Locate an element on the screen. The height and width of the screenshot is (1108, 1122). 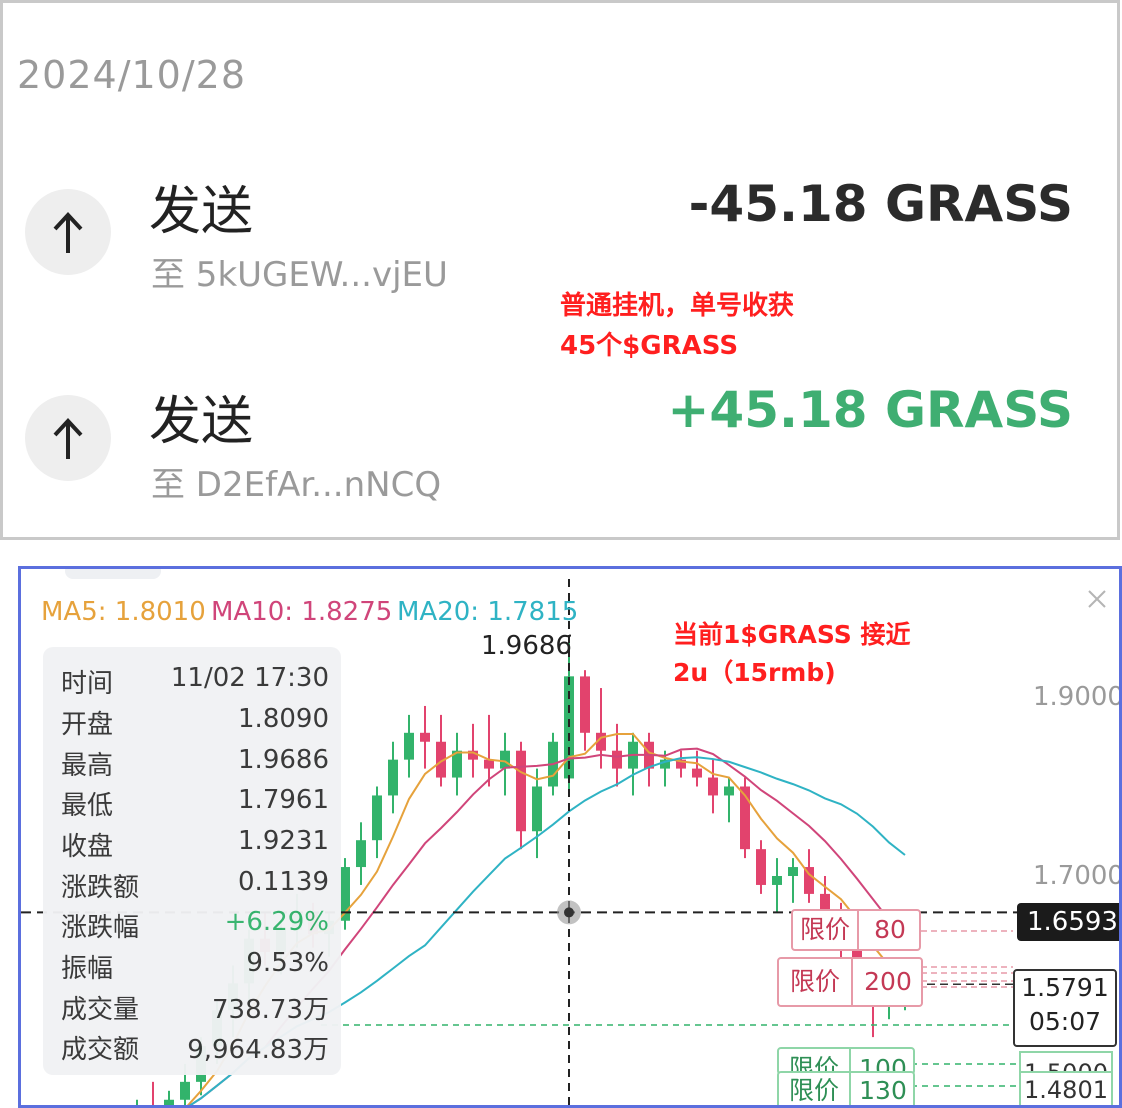
transaction-amount: +45.18 GRASS is located at coordinates (870, 410).